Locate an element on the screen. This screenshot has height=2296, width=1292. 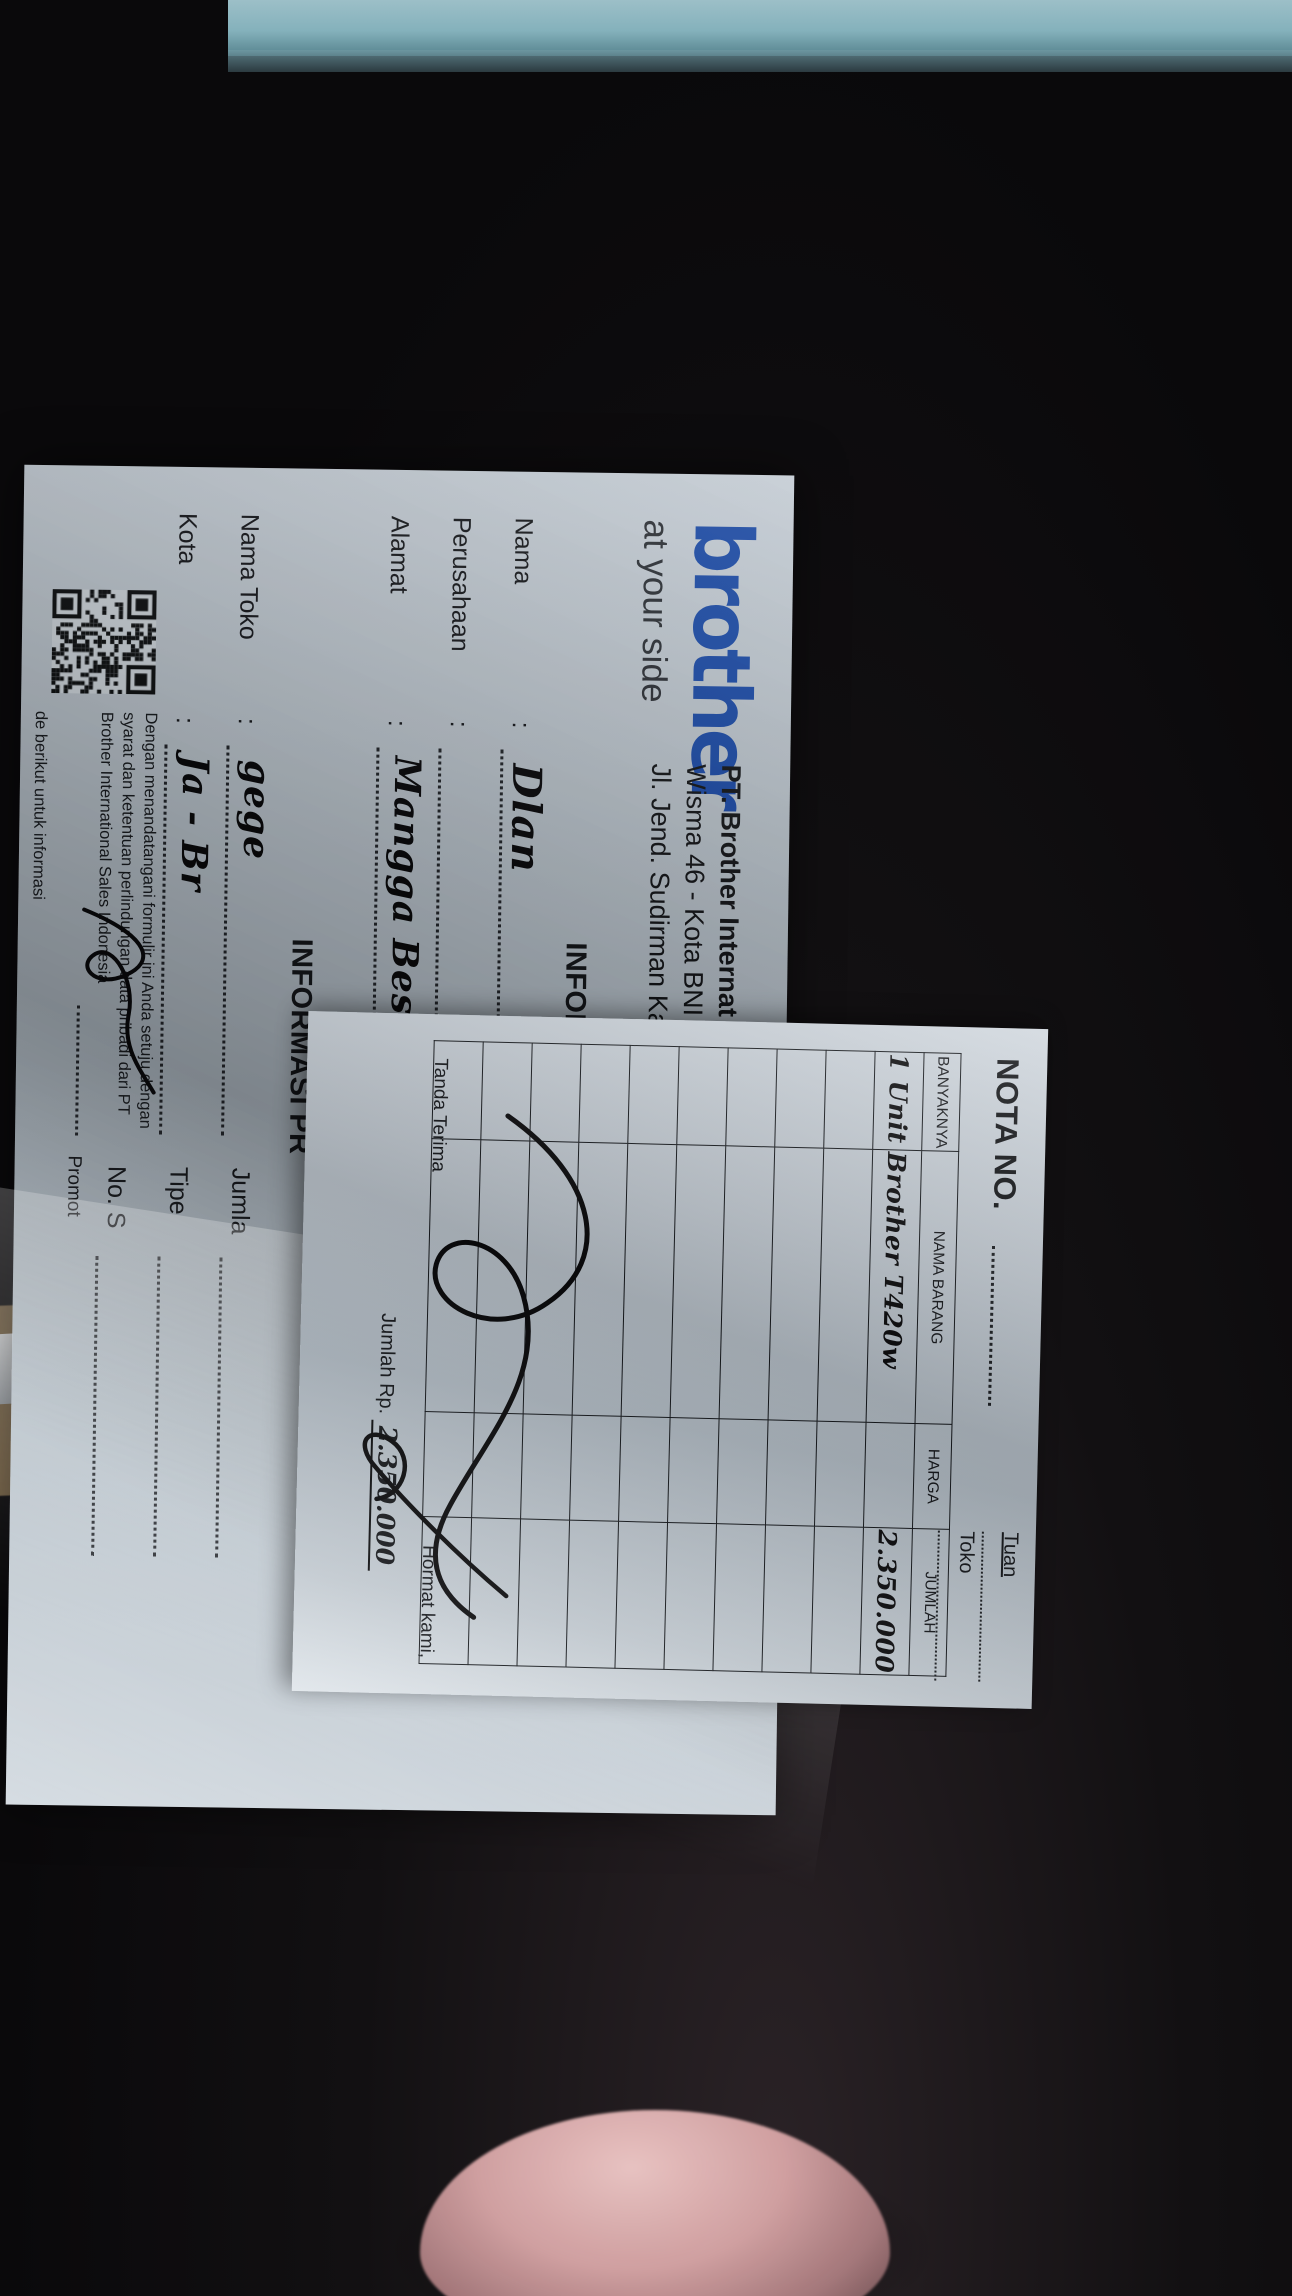
nota-col-harga: HARGA is located at coordinates (932, 1476).